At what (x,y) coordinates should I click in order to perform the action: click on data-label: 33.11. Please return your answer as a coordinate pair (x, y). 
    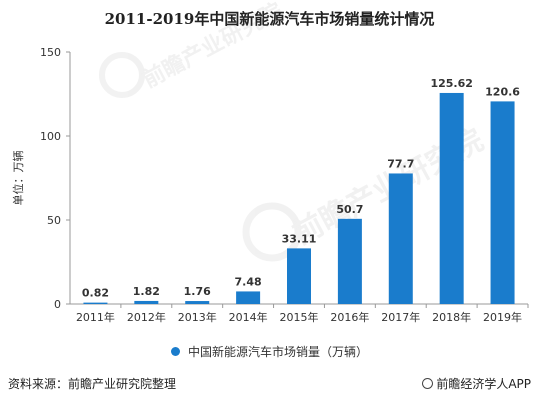
    Looking at the image, I should click on (299, 238).